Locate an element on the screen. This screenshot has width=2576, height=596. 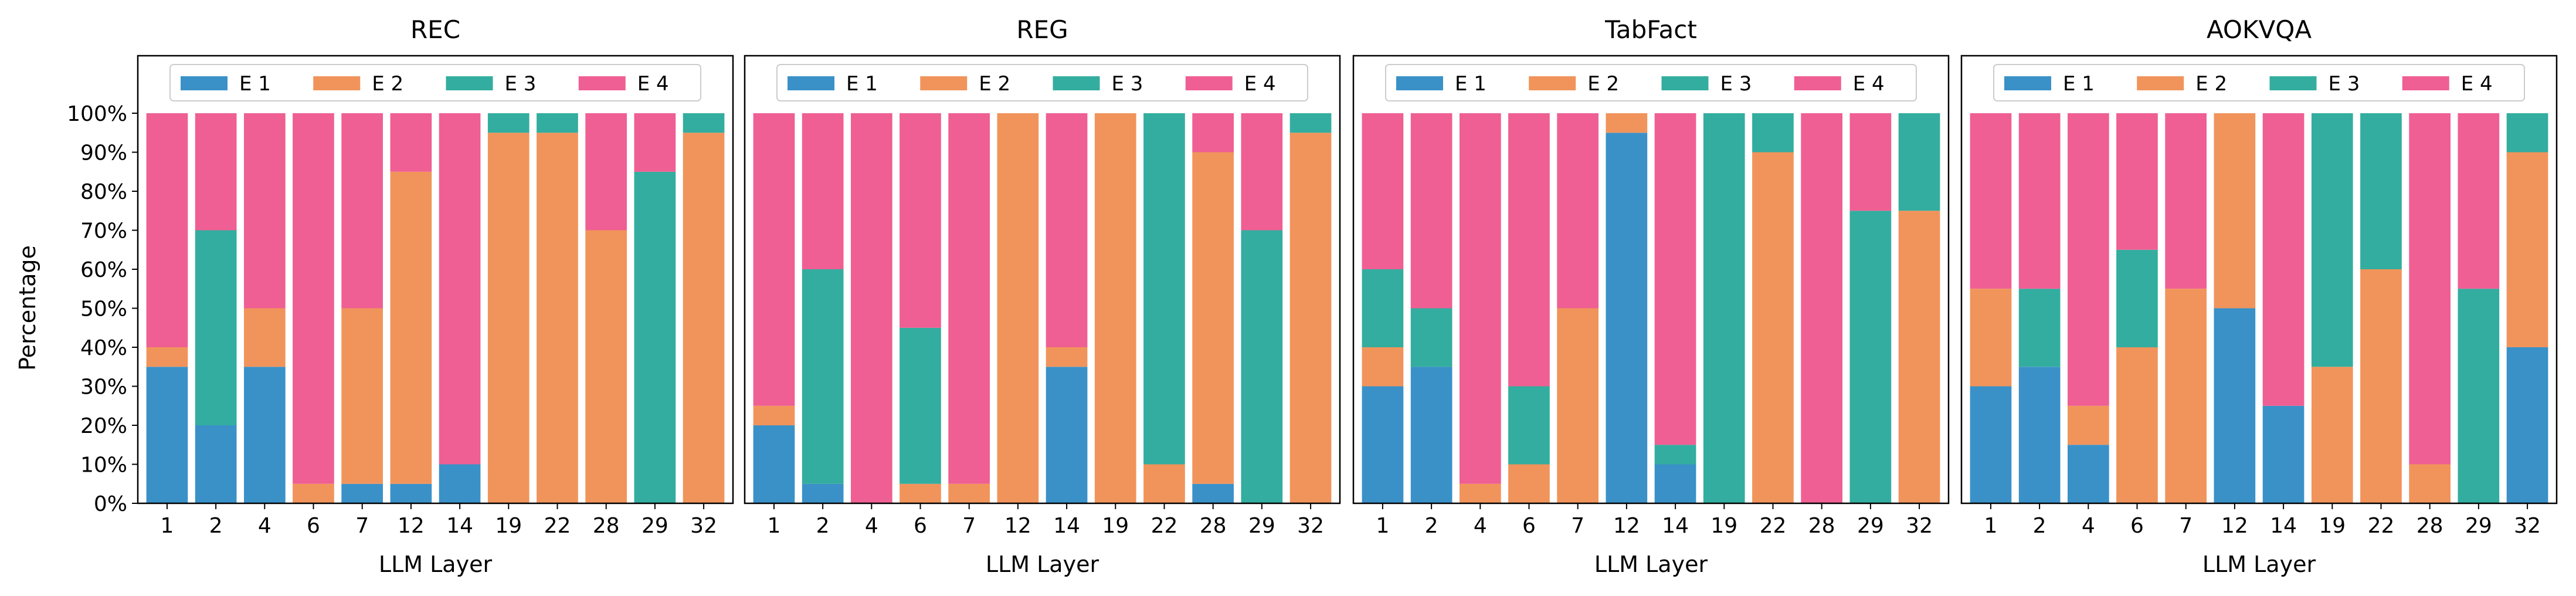
y-tick-label: 100% is located at coordinates (97, 114).